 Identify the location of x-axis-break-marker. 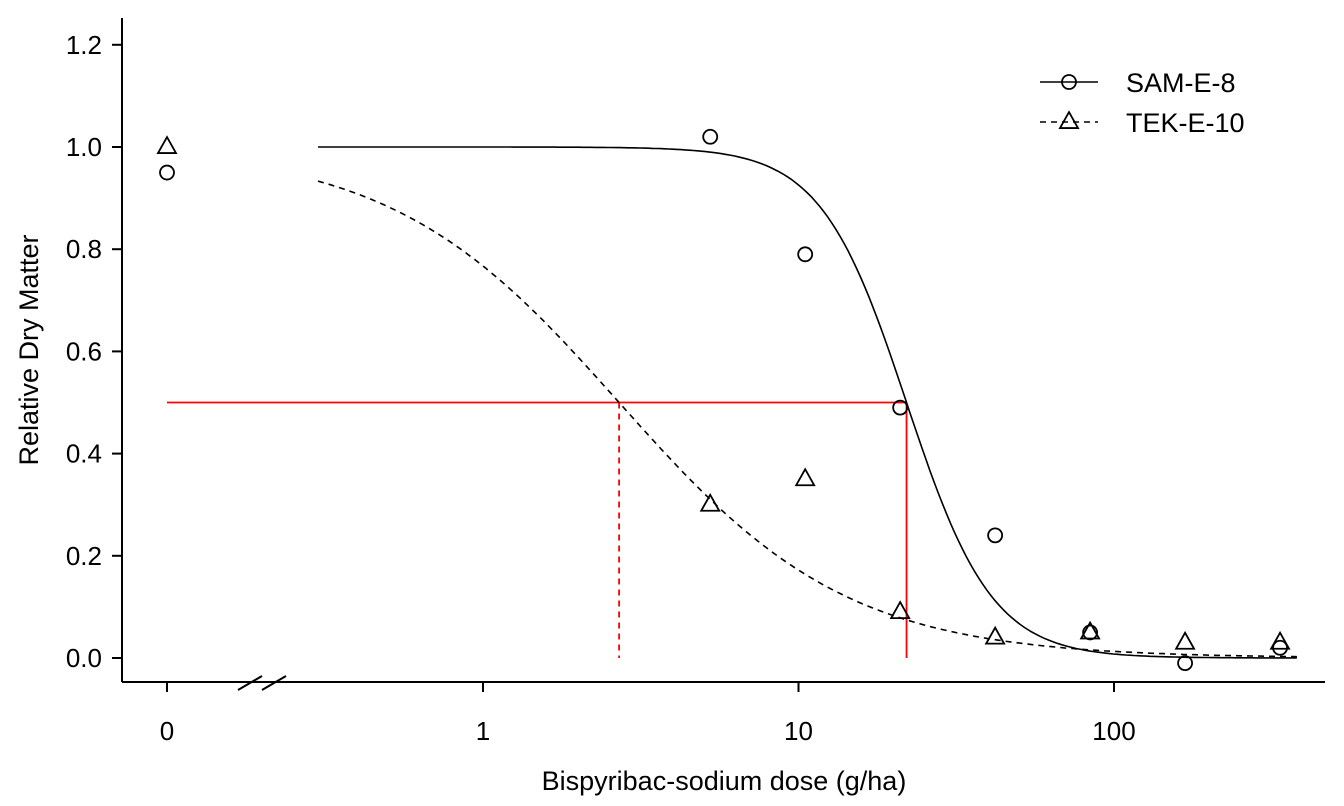
(262, 683).